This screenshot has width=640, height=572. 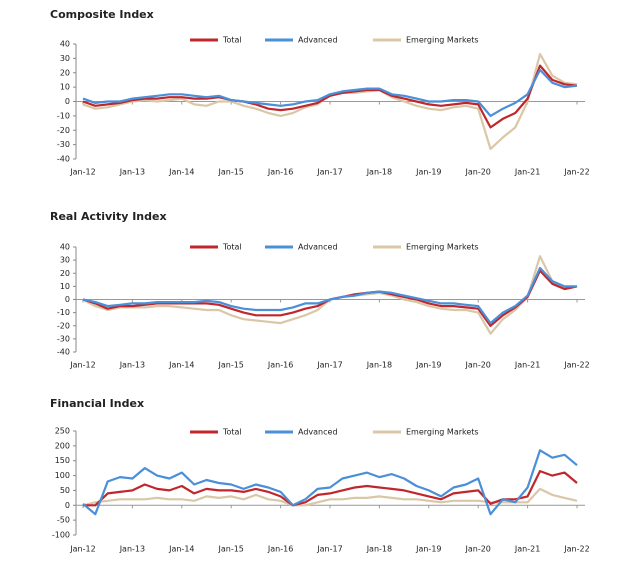 I want to click on chart-title: Financial Index, so click(x=97, y=403).